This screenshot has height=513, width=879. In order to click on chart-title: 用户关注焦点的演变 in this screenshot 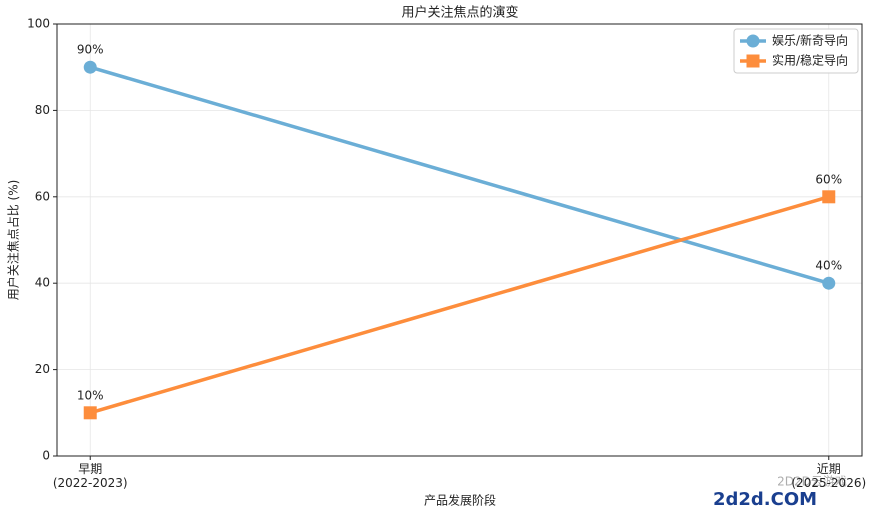, I will do `click(459, 13)`.